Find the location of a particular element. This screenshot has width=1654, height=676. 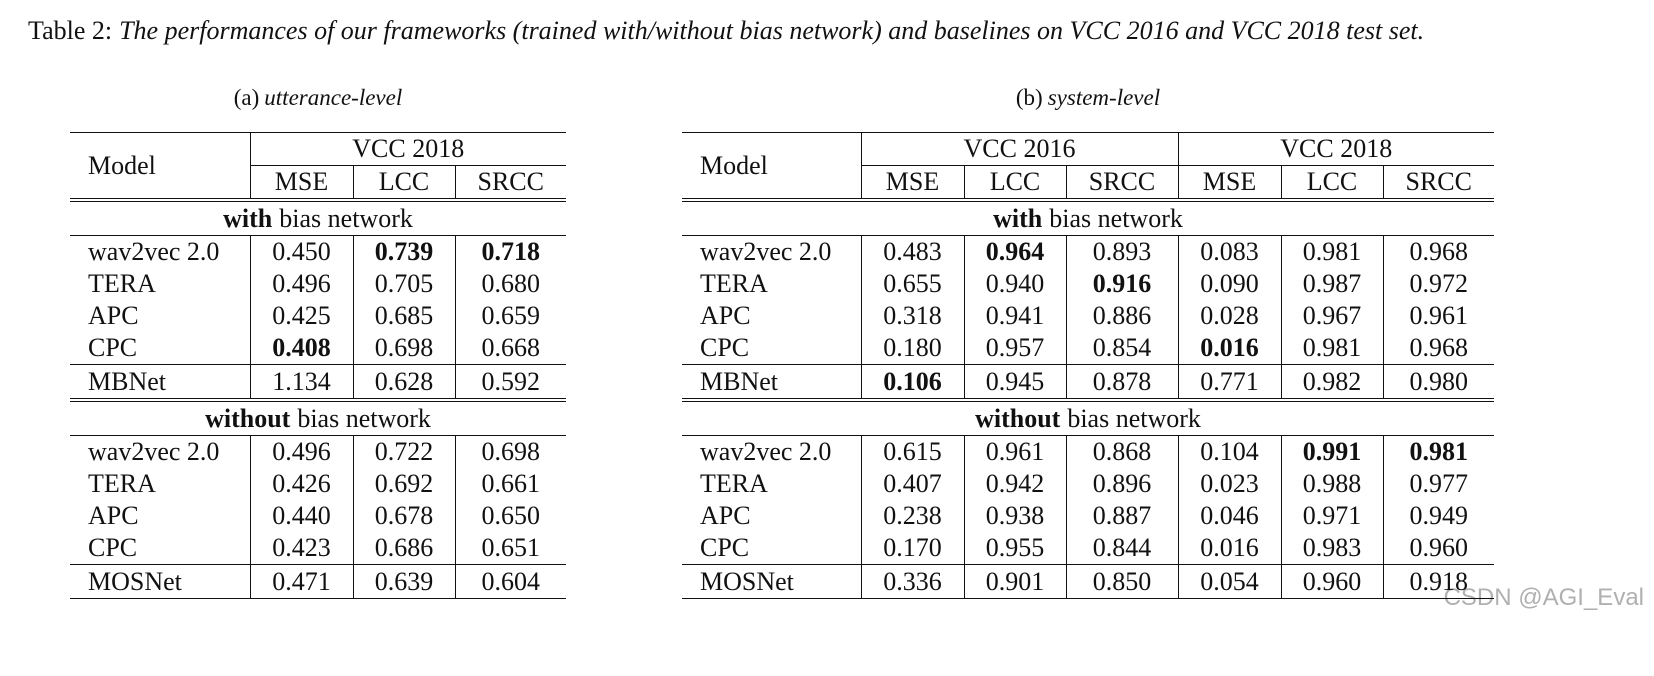

metric-value: 0.938 is located at coordinates (1014, 516).